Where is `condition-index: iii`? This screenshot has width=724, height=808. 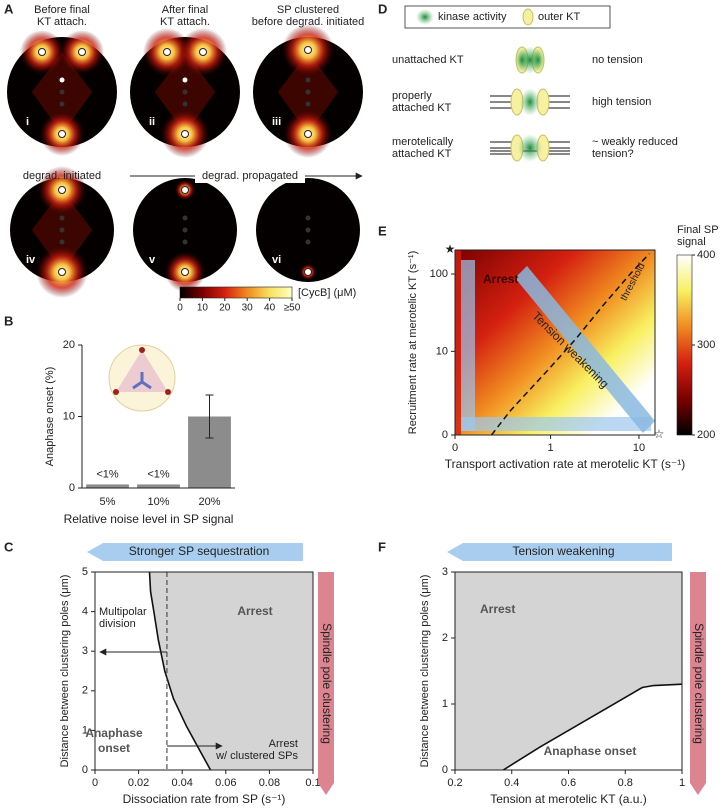
condition-index: iii is located at coordinates (276, 122).